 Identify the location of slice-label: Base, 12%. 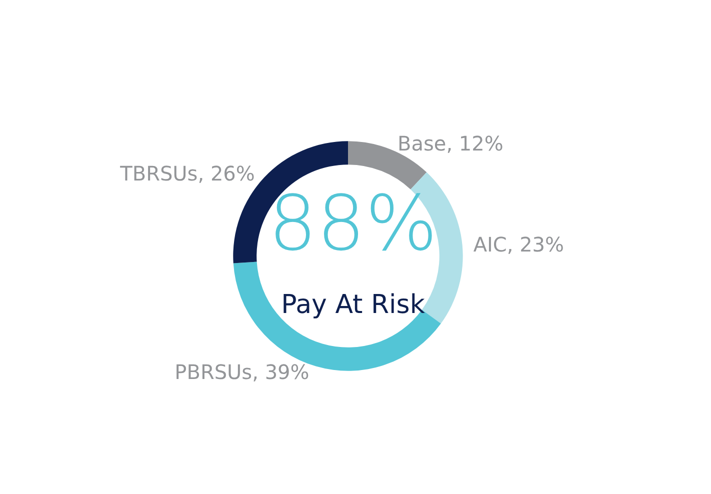
(450, 144).